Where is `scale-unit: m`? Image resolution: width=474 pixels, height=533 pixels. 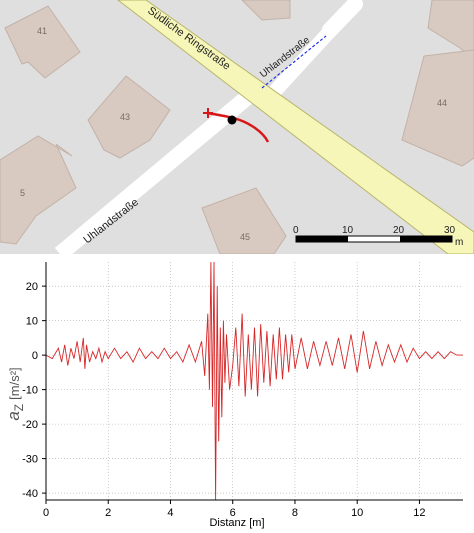 scale-unit: m is located at coordinates (459, 242).